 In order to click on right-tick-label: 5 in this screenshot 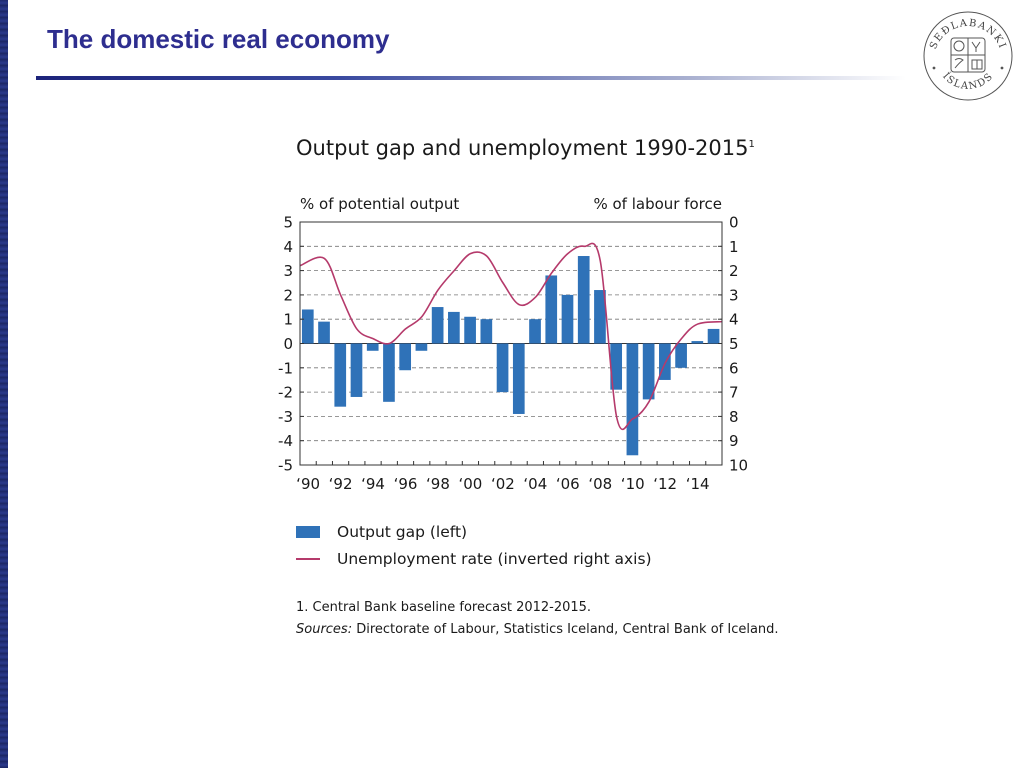, I will do `click(734, 344)`.